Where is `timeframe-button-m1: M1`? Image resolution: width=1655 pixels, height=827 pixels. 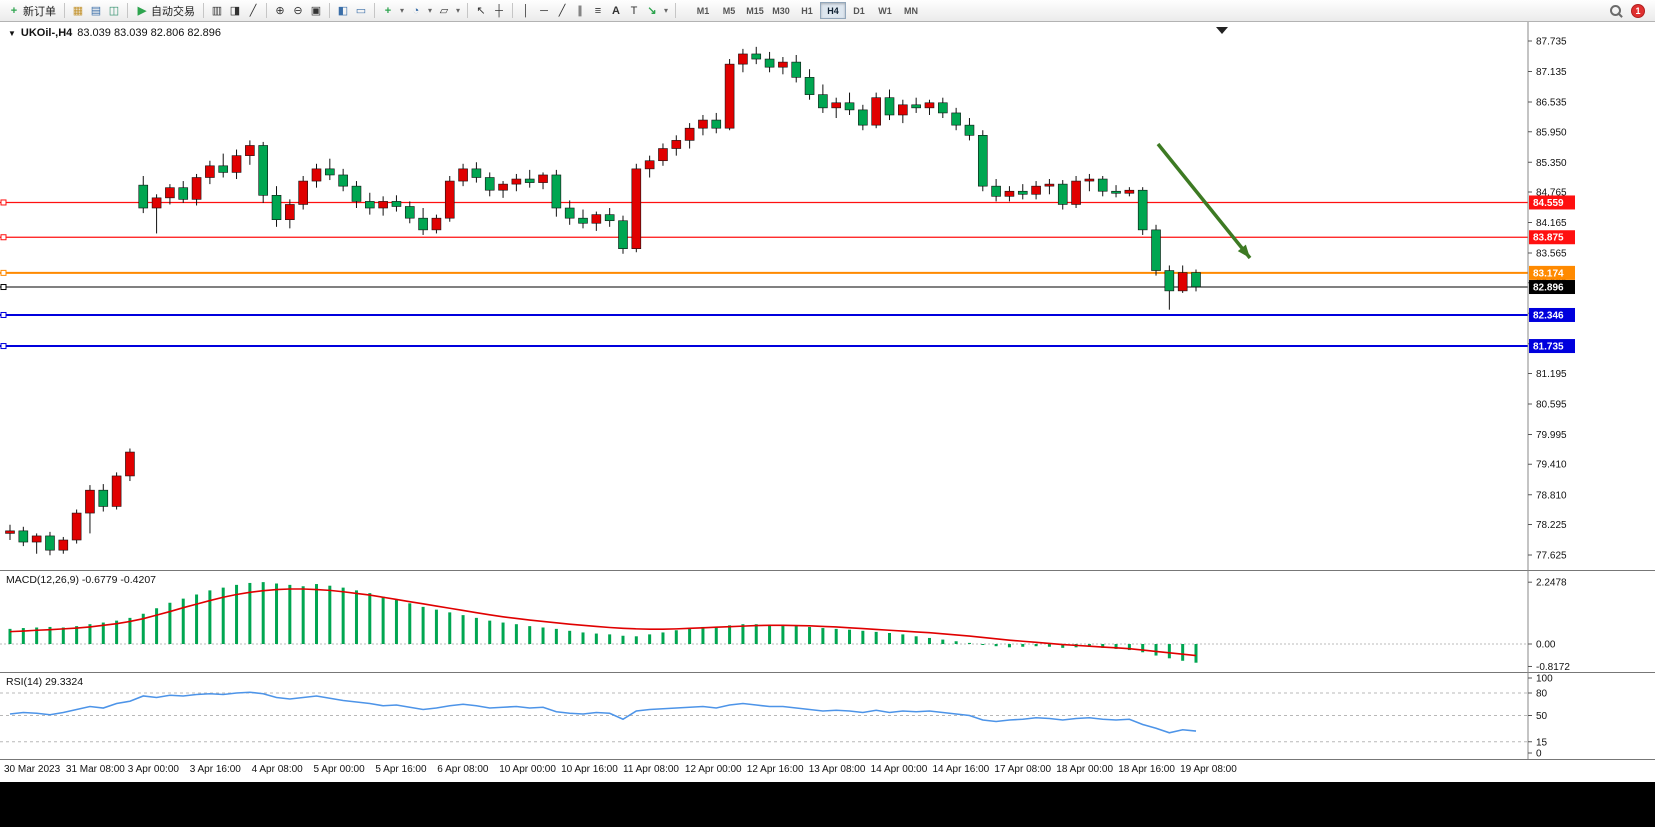
timeframe-button-m1: M1 is located at coordinates (703, 10).